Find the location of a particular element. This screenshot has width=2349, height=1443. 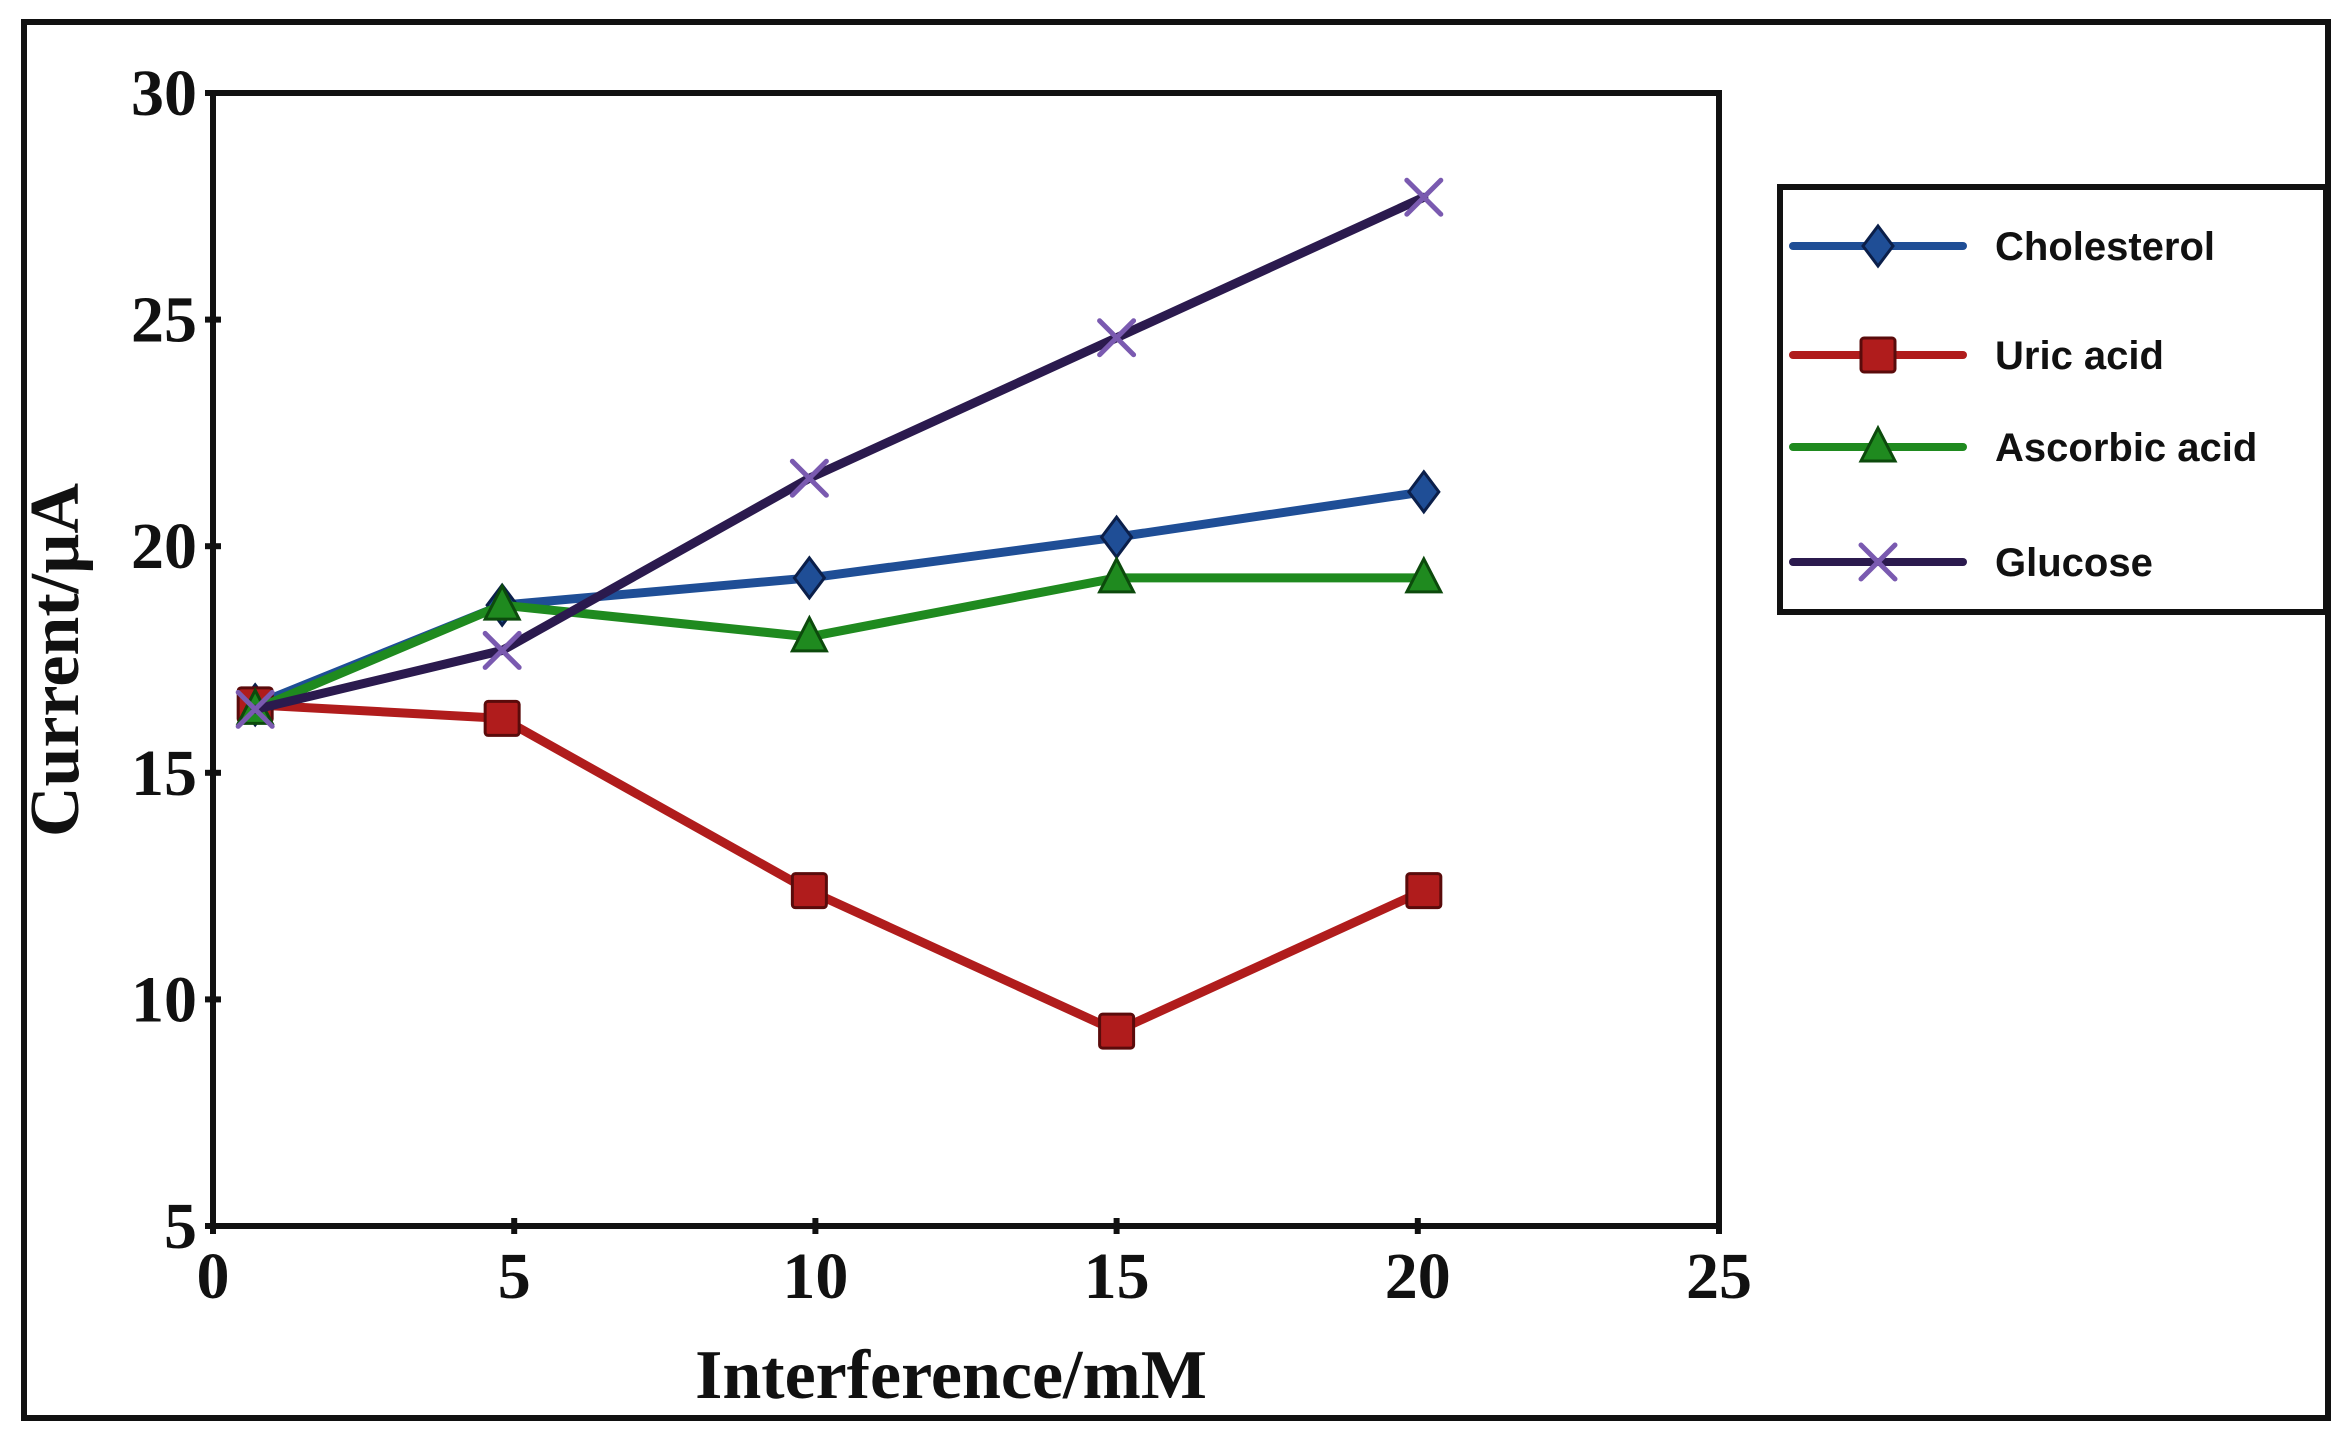

x-axis: 0 5 10 15 20 25 is located at coordinates (974, 1265).